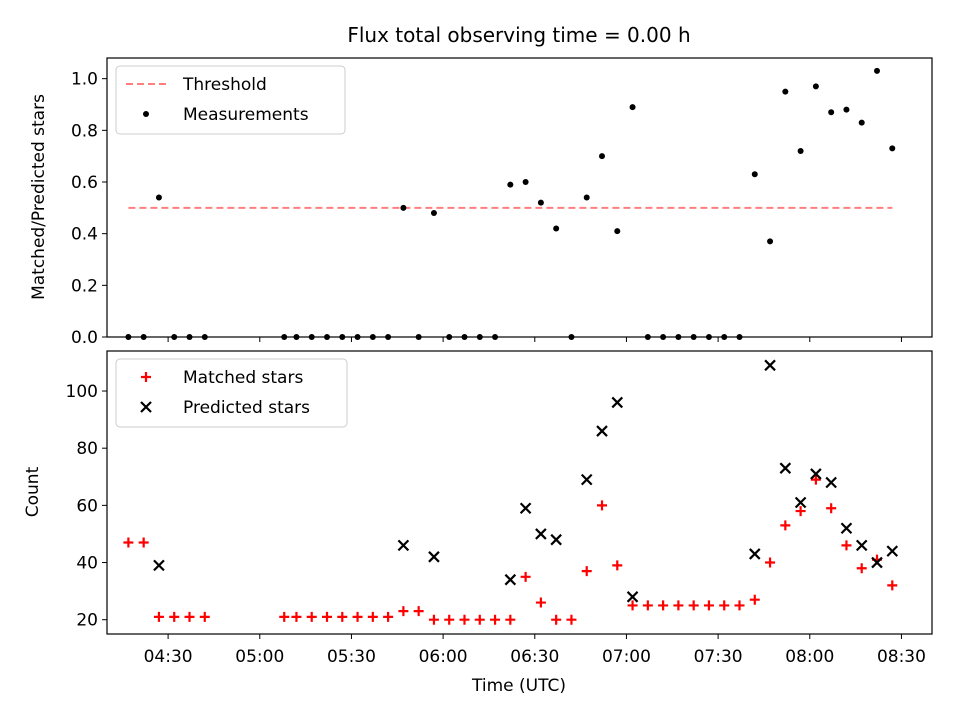 The image size is (960, 720). Describe the element at coordinates (351, 657) in the screenshot. I see `x-tick-label-2: 05:30` at that location.